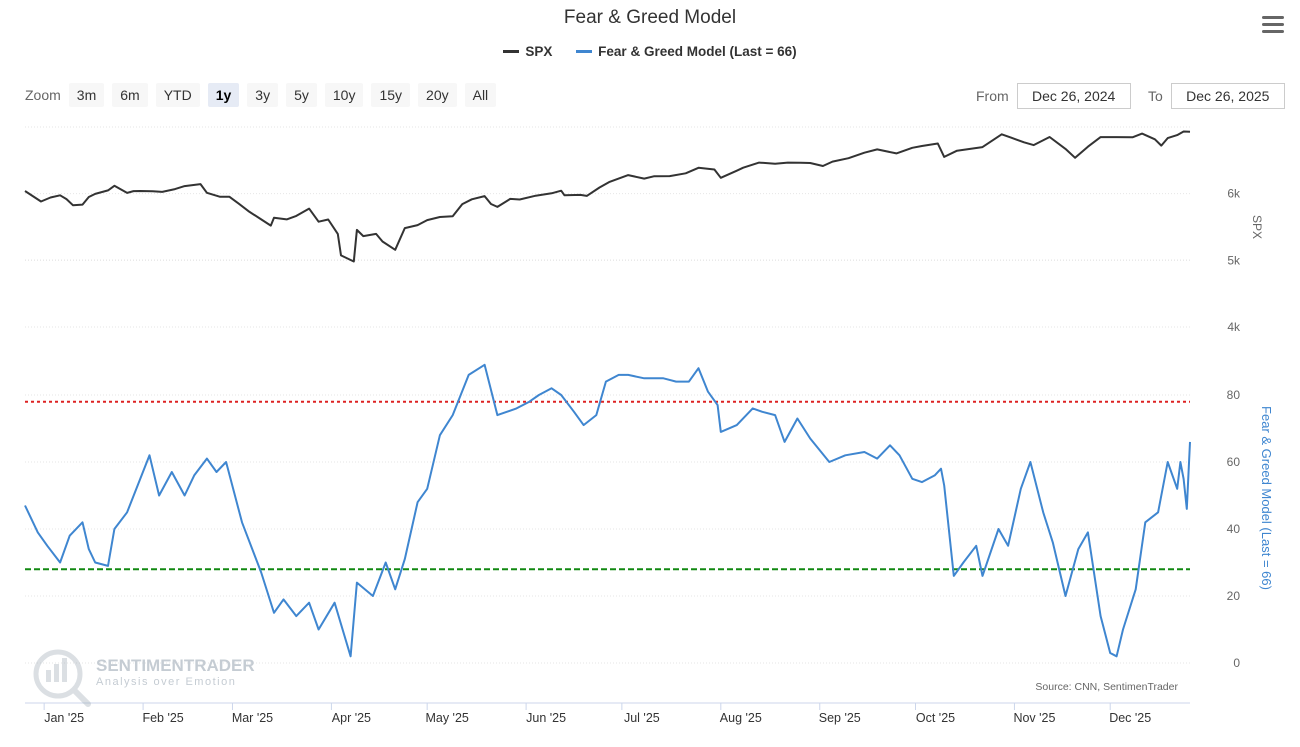  I want to click on fg-axis-title: Fear & Greed Model (Last = 66), so click(1266, 498).